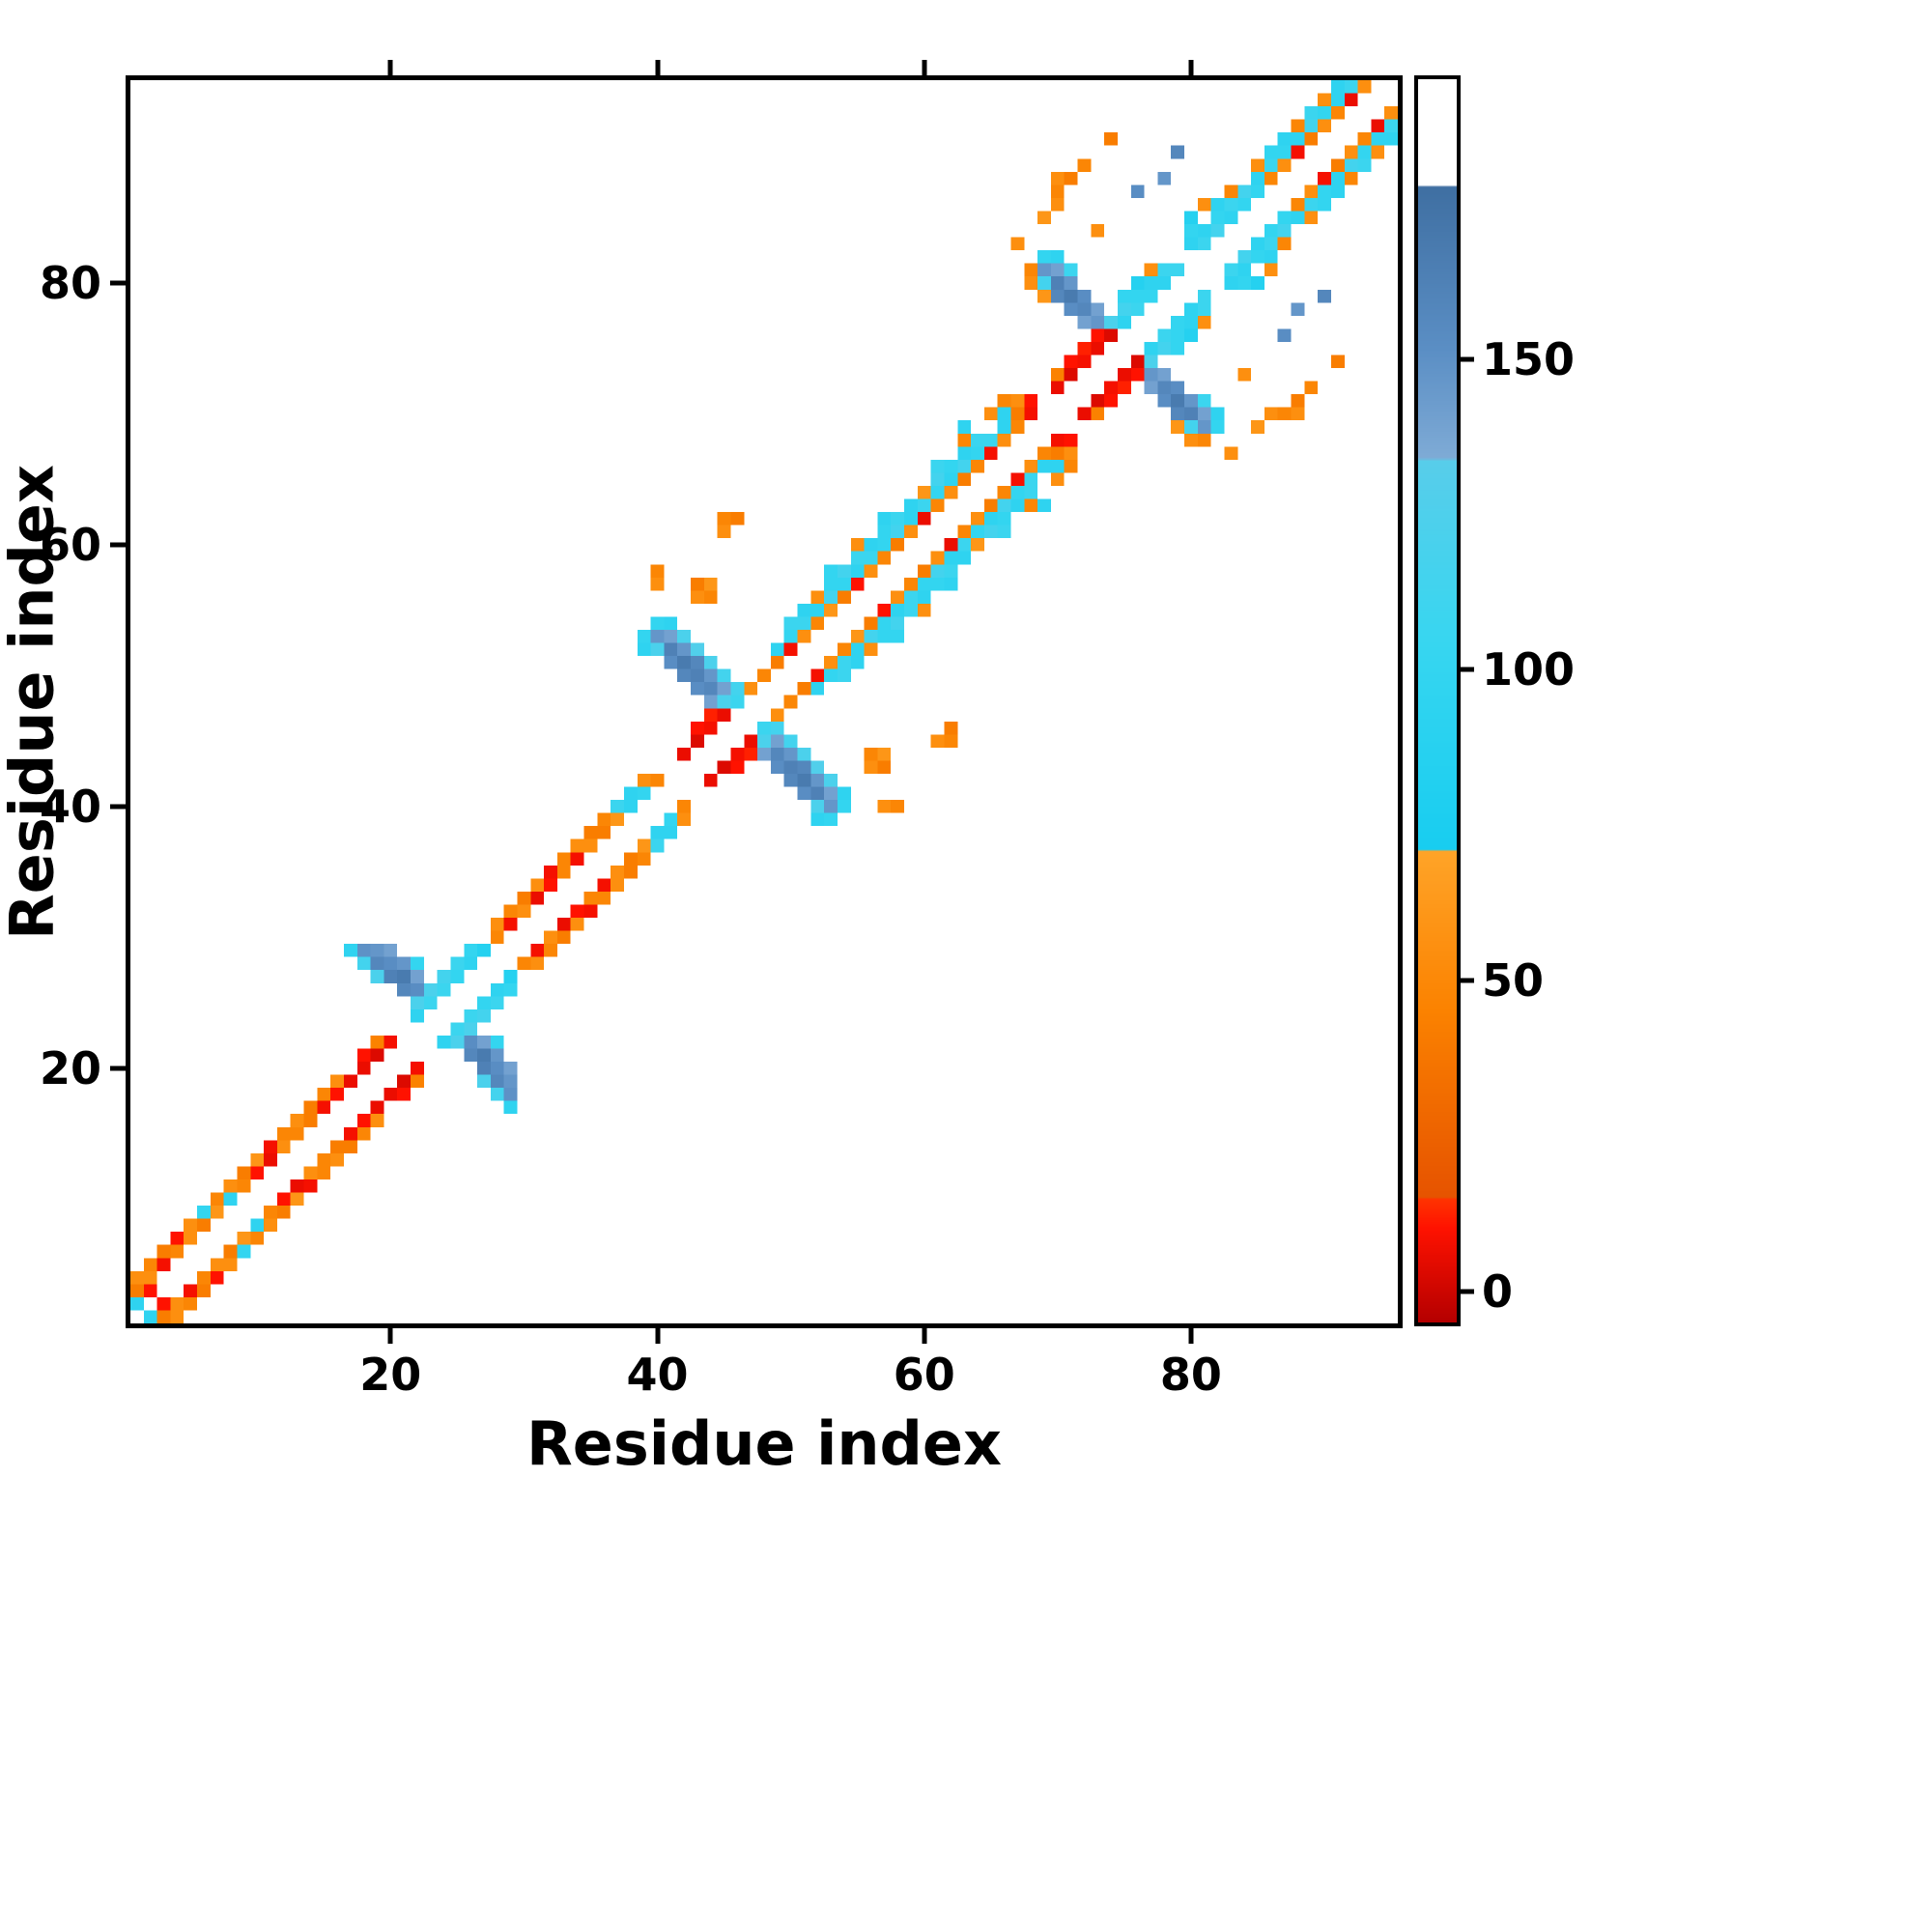 The width and height of the screenshot is (1932, 1932). I want to click on y-tick-label: 80, so click(70, 282).